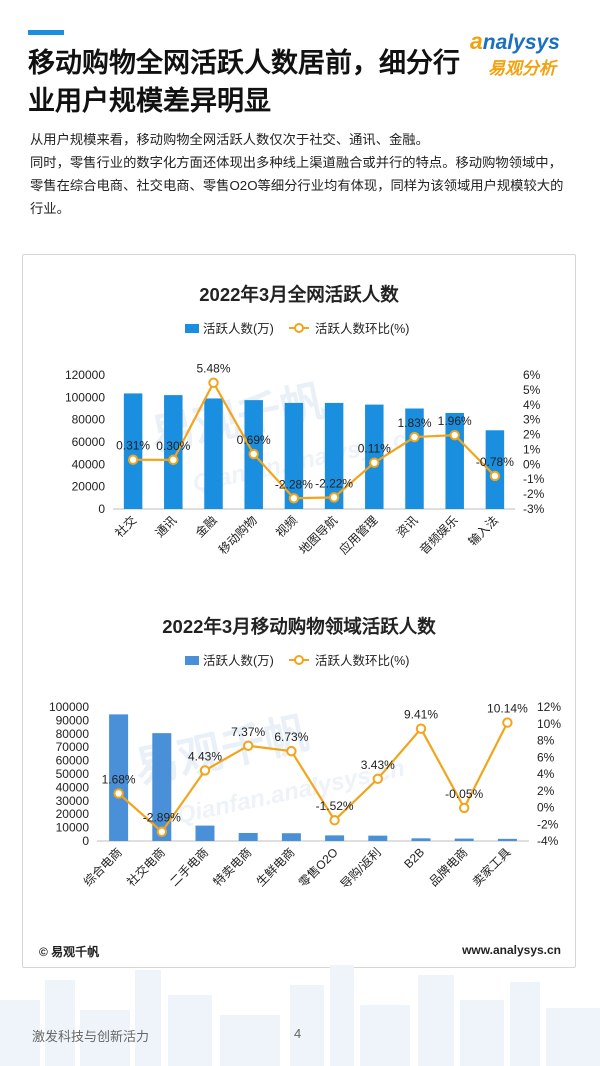  I want to click on page-number: 4, so click(298, 1033).